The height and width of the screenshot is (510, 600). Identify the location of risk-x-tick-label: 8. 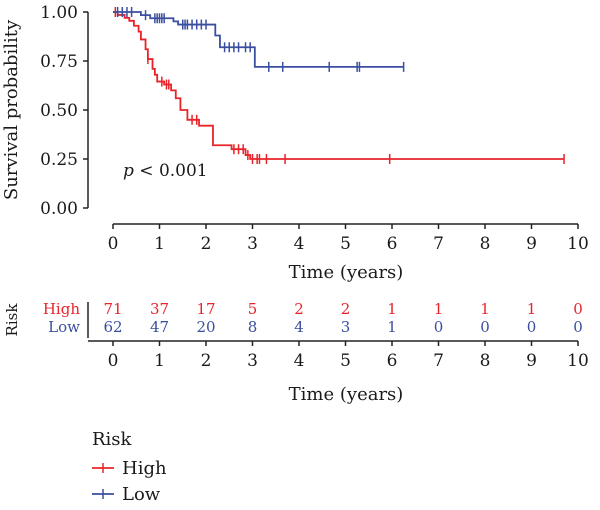
(485, 361).